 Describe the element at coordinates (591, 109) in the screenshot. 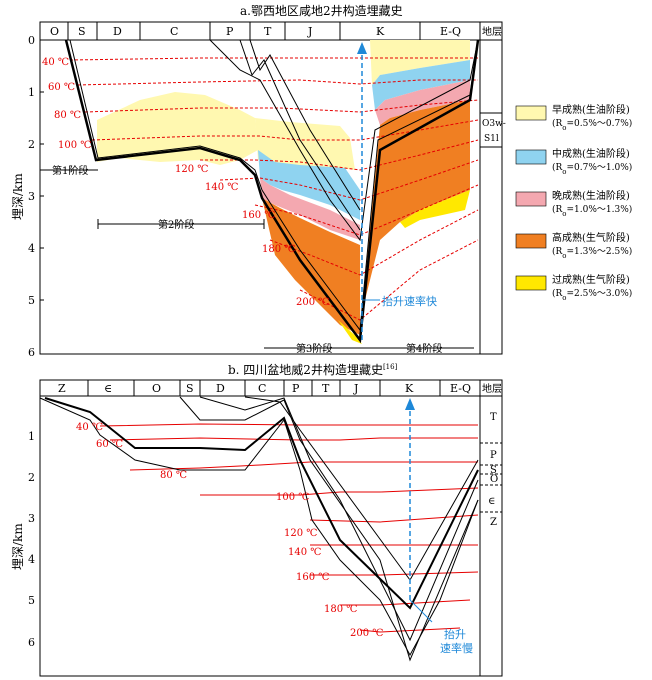

I see `svg-text: 早成熟(生油阶段)` at that location.